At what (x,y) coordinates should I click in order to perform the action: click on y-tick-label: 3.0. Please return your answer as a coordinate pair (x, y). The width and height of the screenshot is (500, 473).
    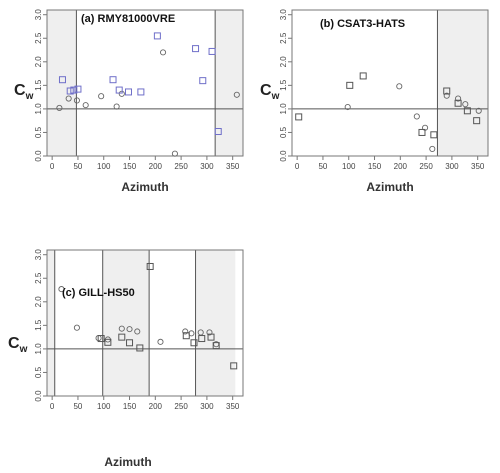
    Looking at the image, I should click on (283, 15).